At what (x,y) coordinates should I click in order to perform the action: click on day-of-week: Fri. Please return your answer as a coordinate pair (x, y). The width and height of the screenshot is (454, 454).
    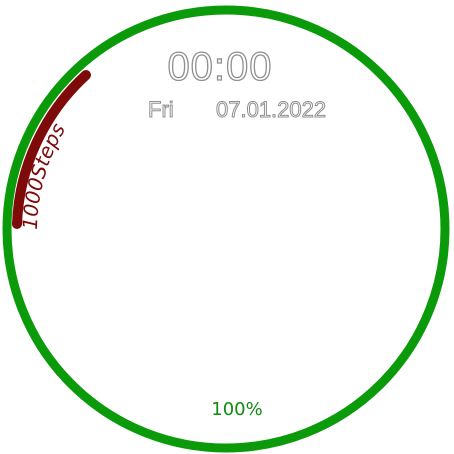
    Looking at the image, I should click on (161, 110).